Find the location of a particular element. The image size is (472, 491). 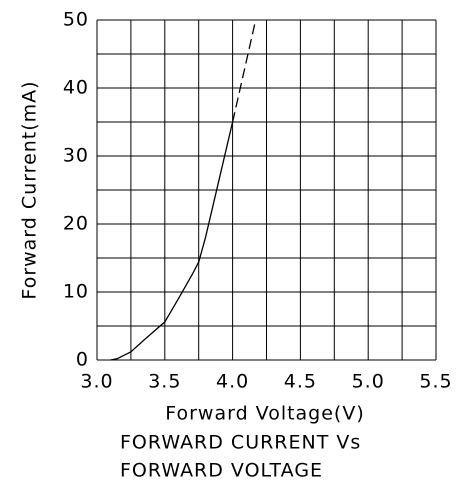

chart-title: FORWARD CURRENT Vs is located at coordinates (240, 443).